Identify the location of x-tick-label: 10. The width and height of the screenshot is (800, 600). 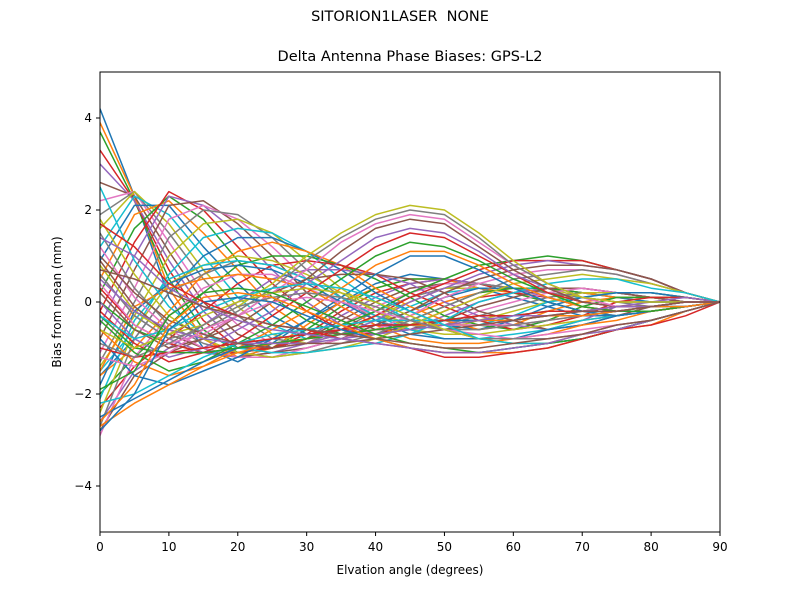
(168, 547).